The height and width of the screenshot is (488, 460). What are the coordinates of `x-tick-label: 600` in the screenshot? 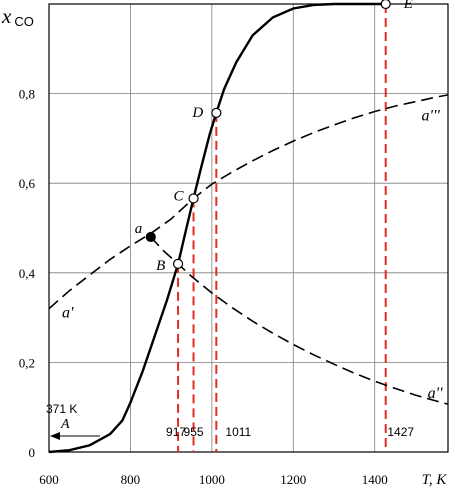 It's located at (49, 479).